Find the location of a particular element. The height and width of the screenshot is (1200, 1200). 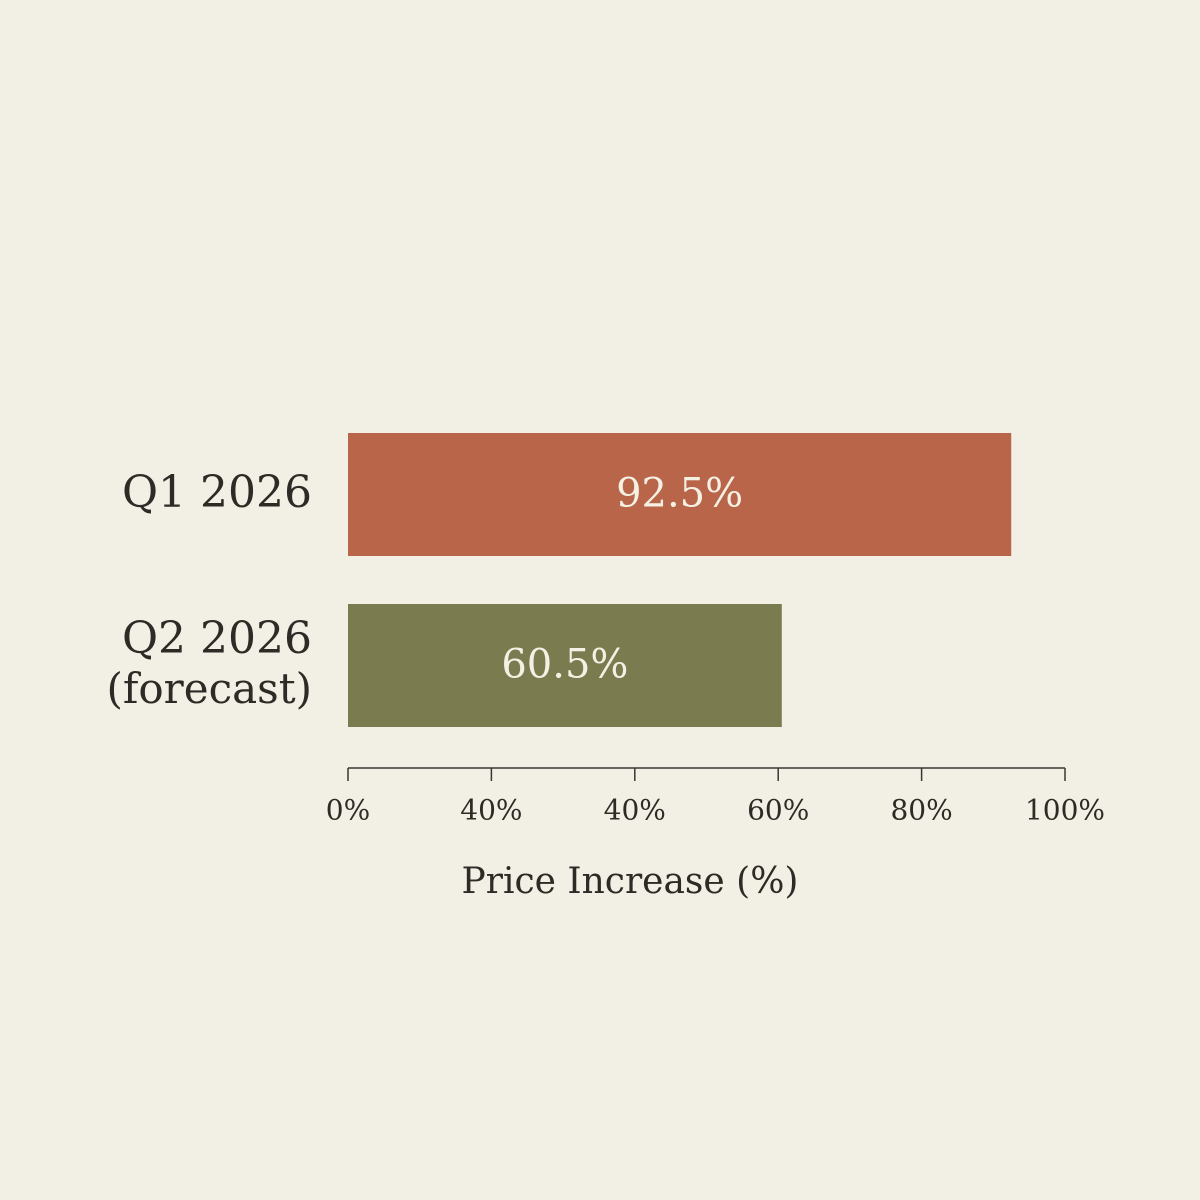

x-tick-label: 100% is located at coordinates (1065, 810).